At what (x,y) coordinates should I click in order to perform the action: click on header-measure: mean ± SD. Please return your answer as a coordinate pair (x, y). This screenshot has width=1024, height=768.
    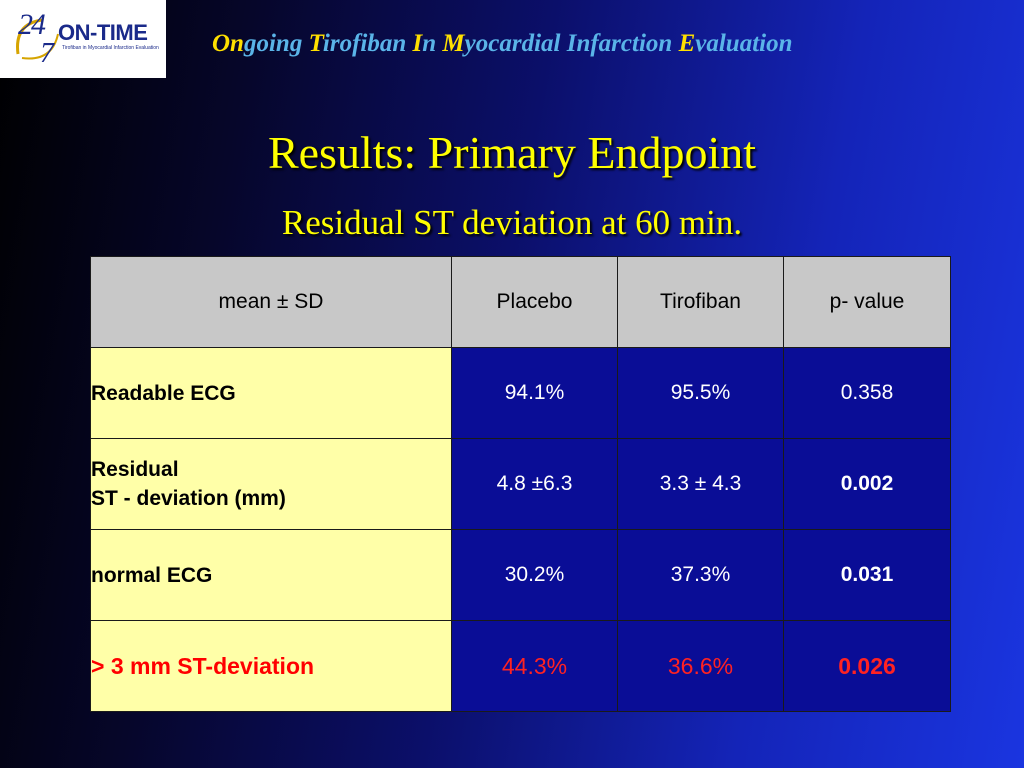
    Looking at the image, I should click on (271, 302).